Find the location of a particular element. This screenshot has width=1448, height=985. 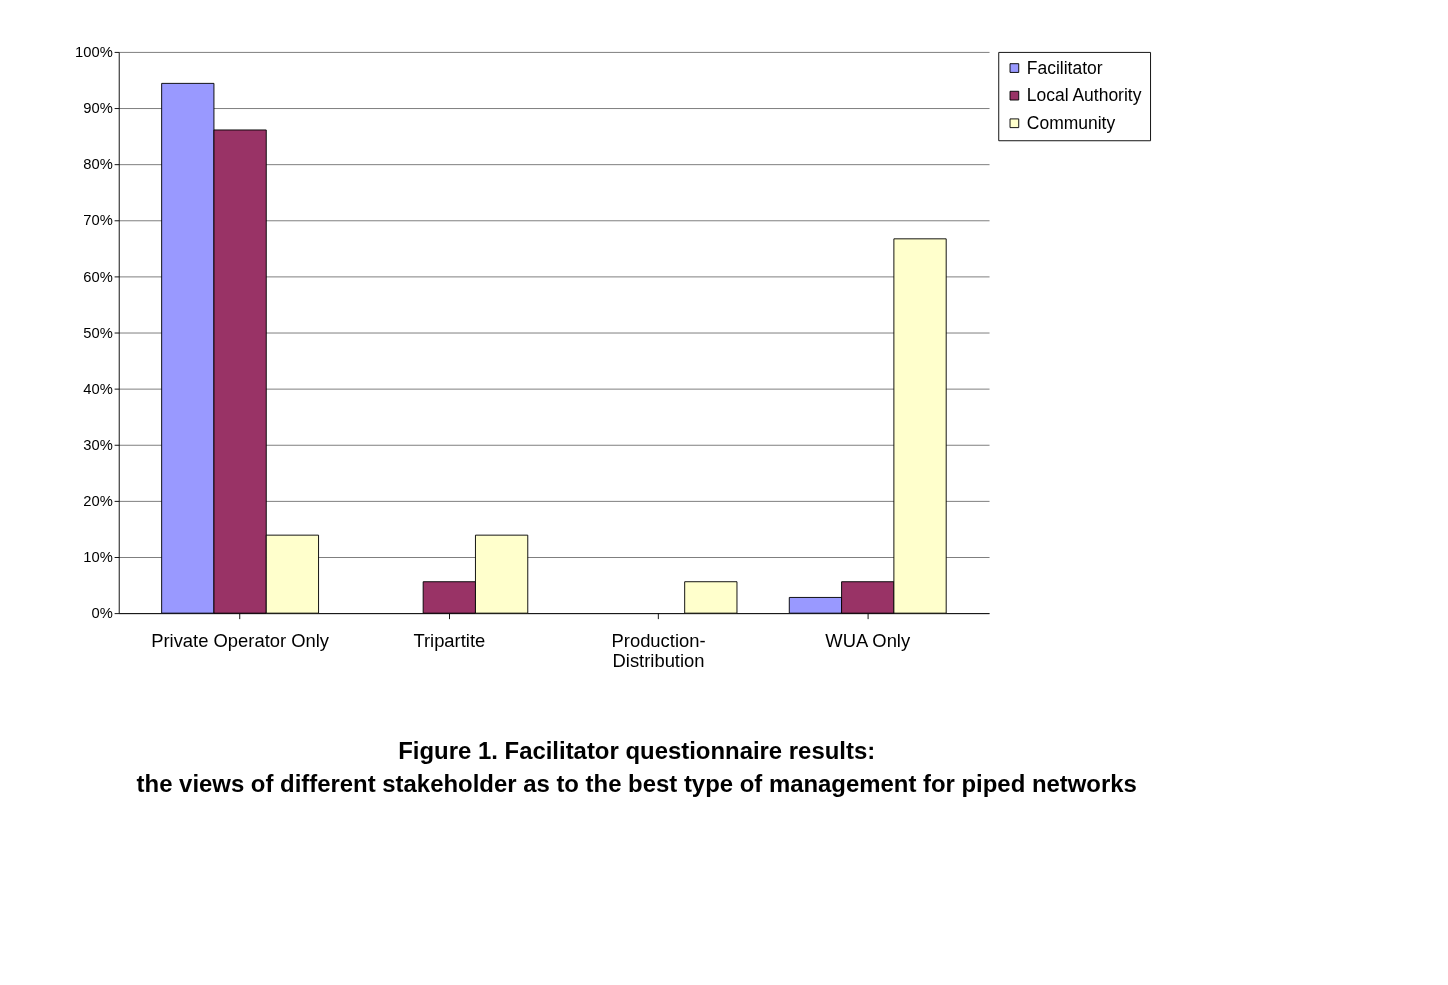

text: Figure 1. Facilitator questionnaire results: is located at coordinates (637, 750).